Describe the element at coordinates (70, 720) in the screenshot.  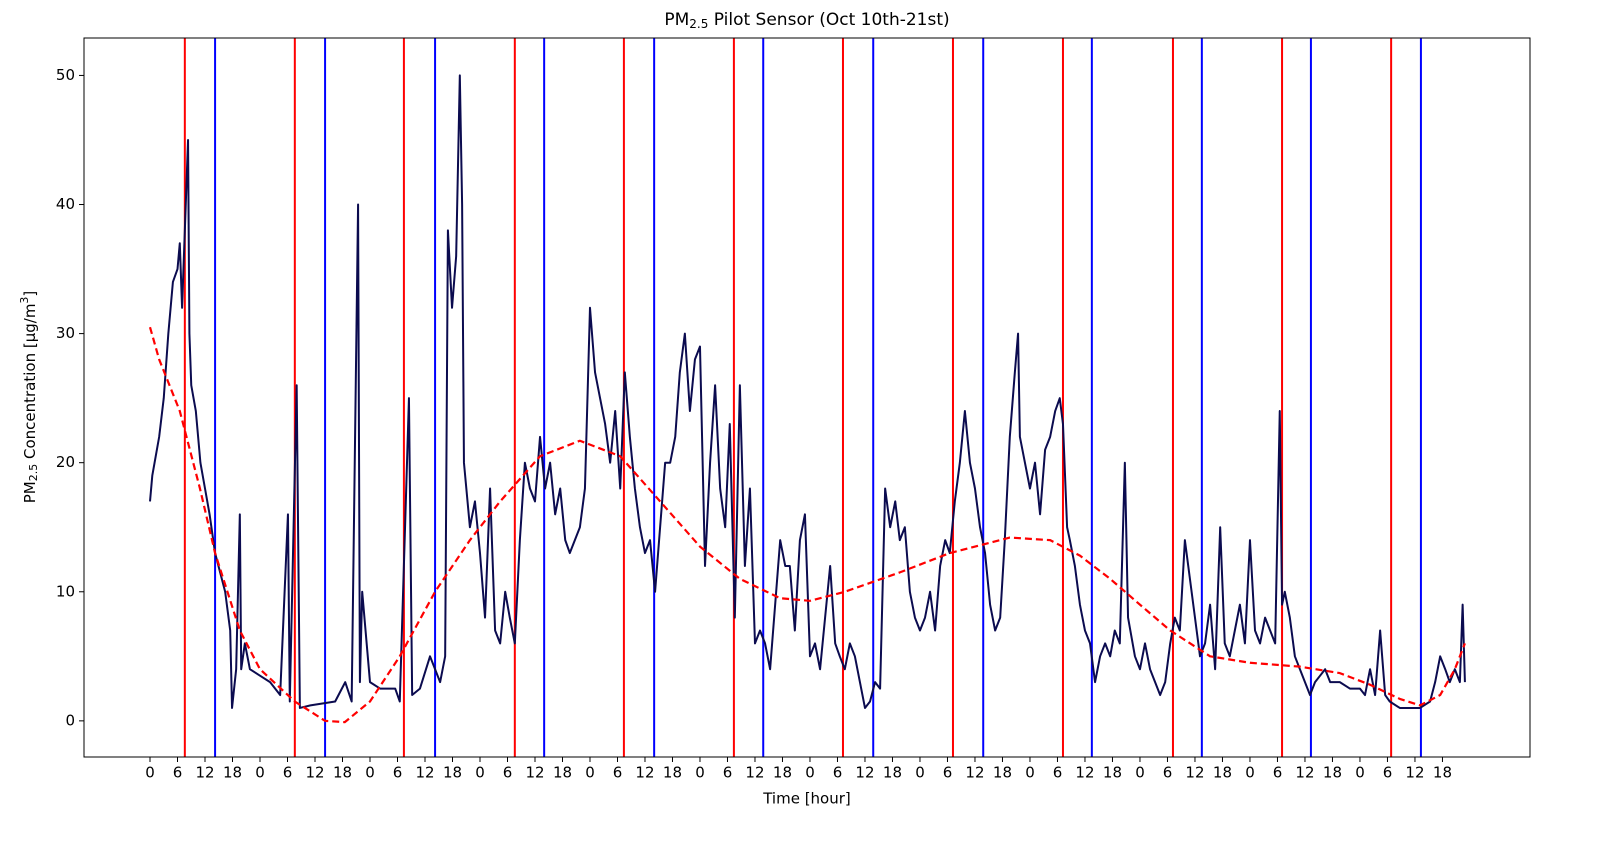
I see `y-tick-label: 0` at that location.